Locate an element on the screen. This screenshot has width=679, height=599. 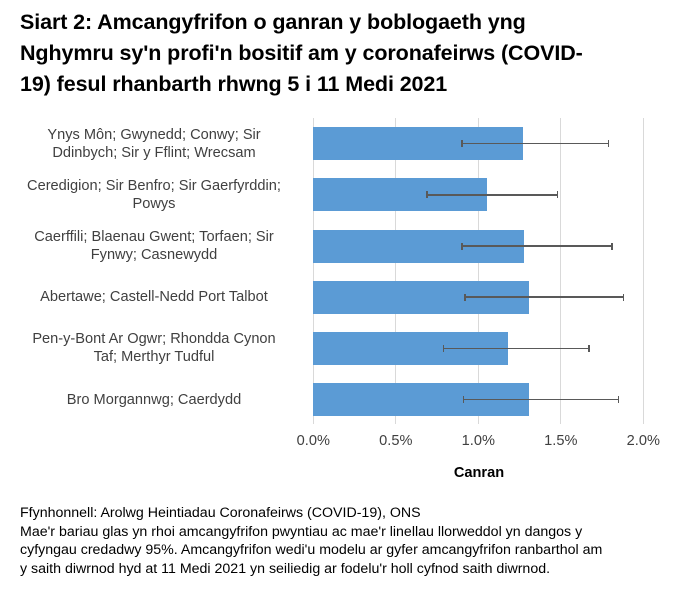
category-label-line-1: Abertawe; Castell-Nedd Port Talbot is located at coordinates (154, 297).